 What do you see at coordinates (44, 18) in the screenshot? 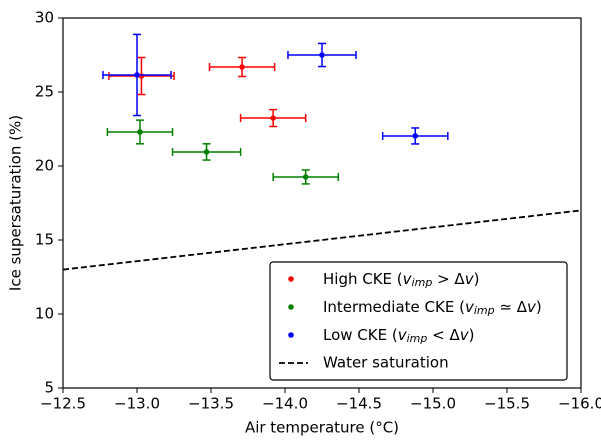
I see `y-tick-label: 30` at bounding box center [44, 18].